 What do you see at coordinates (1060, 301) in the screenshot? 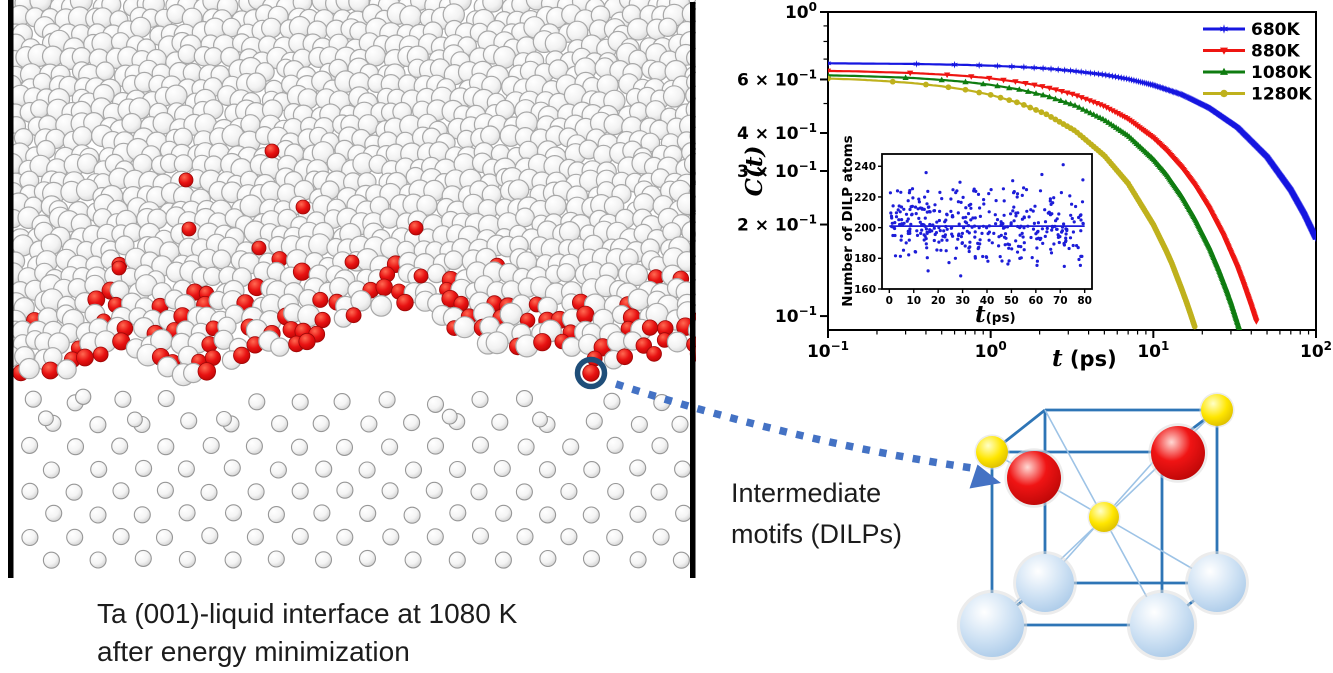
I see `svg-text: 70` at bounding box center [1060, 301].